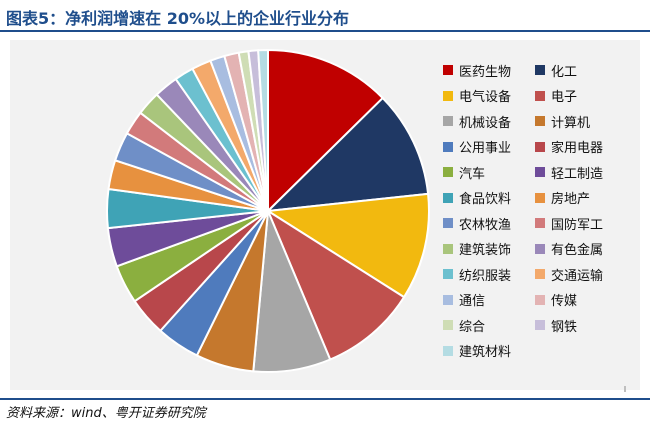 The image size is (650, 421). I want to click on legend-item: 钢铁, so click(556, 325).